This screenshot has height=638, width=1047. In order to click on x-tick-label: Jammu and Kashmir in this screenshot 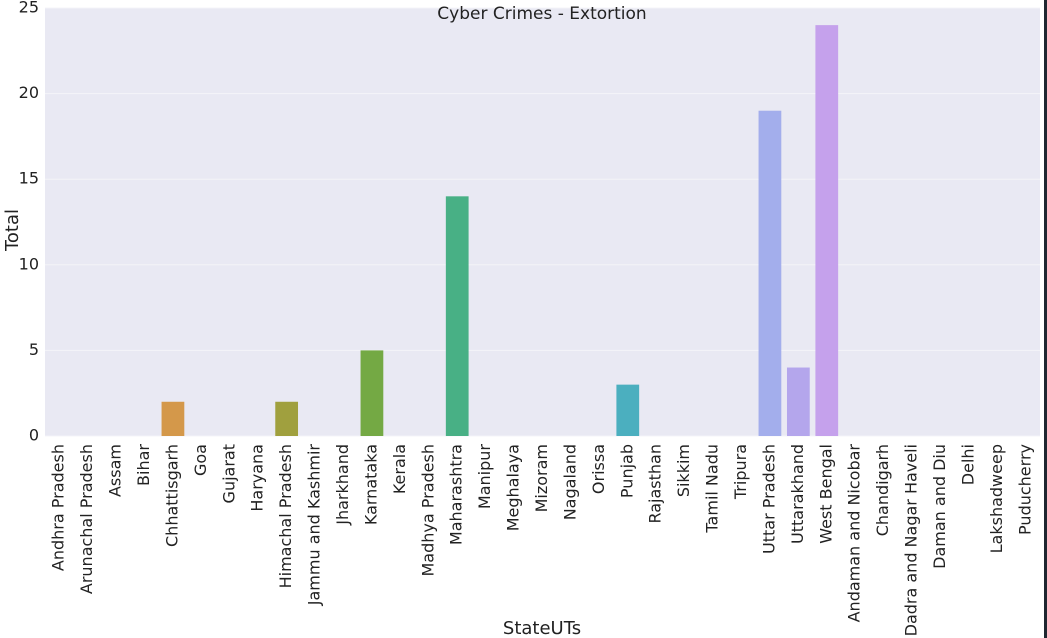, I will do `click(314, 525)`.